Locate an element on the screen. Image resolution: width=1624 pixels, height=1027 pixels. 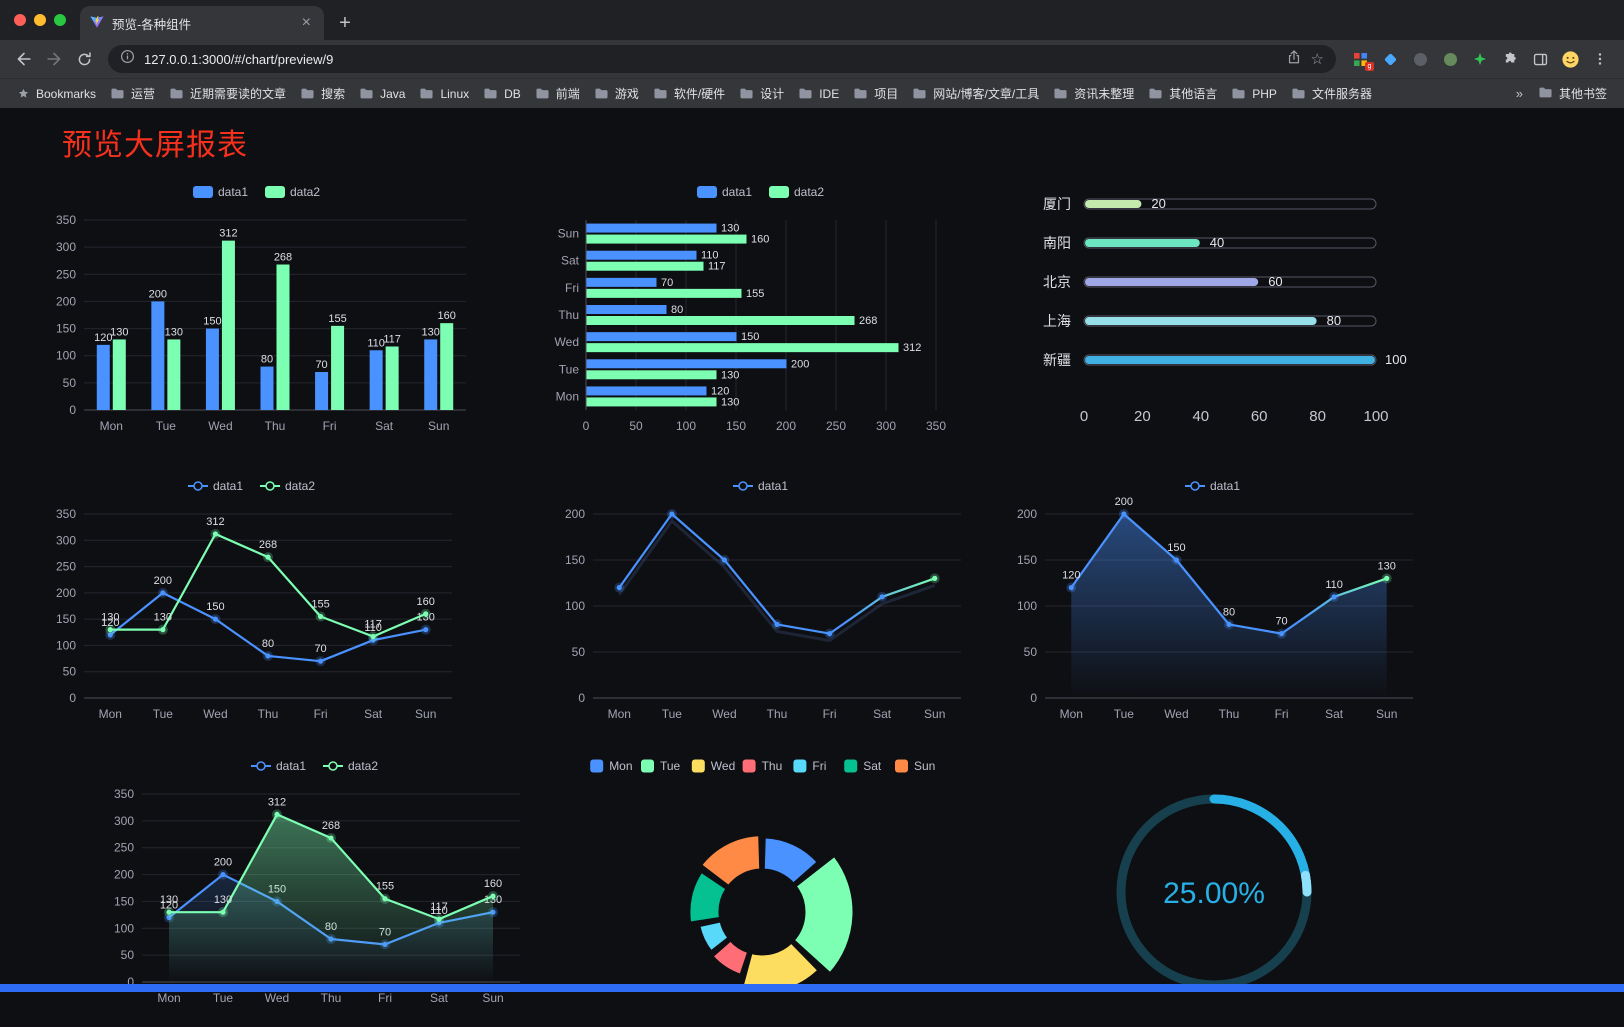
close-window-button is located at coordinates (20, 20).